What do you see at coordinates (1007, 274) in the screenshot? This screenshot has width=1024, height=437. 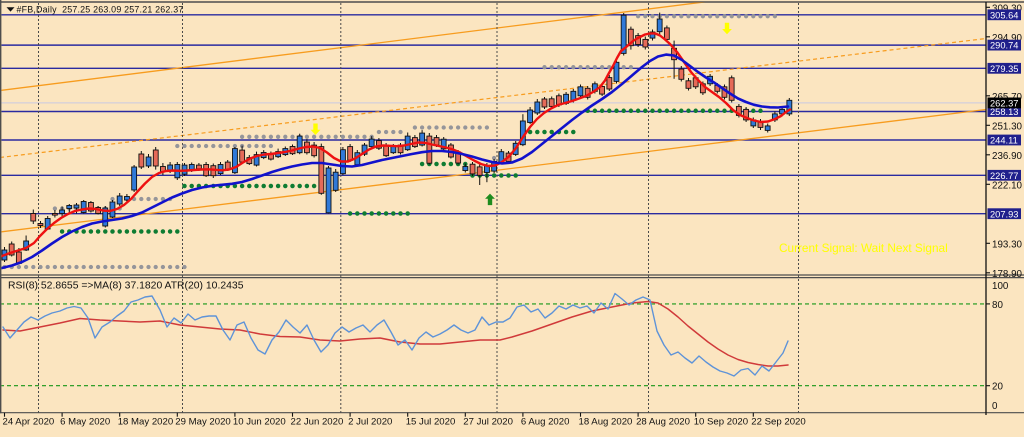 I see `svg-text: 178.90` at bounding box center [1007, 274].